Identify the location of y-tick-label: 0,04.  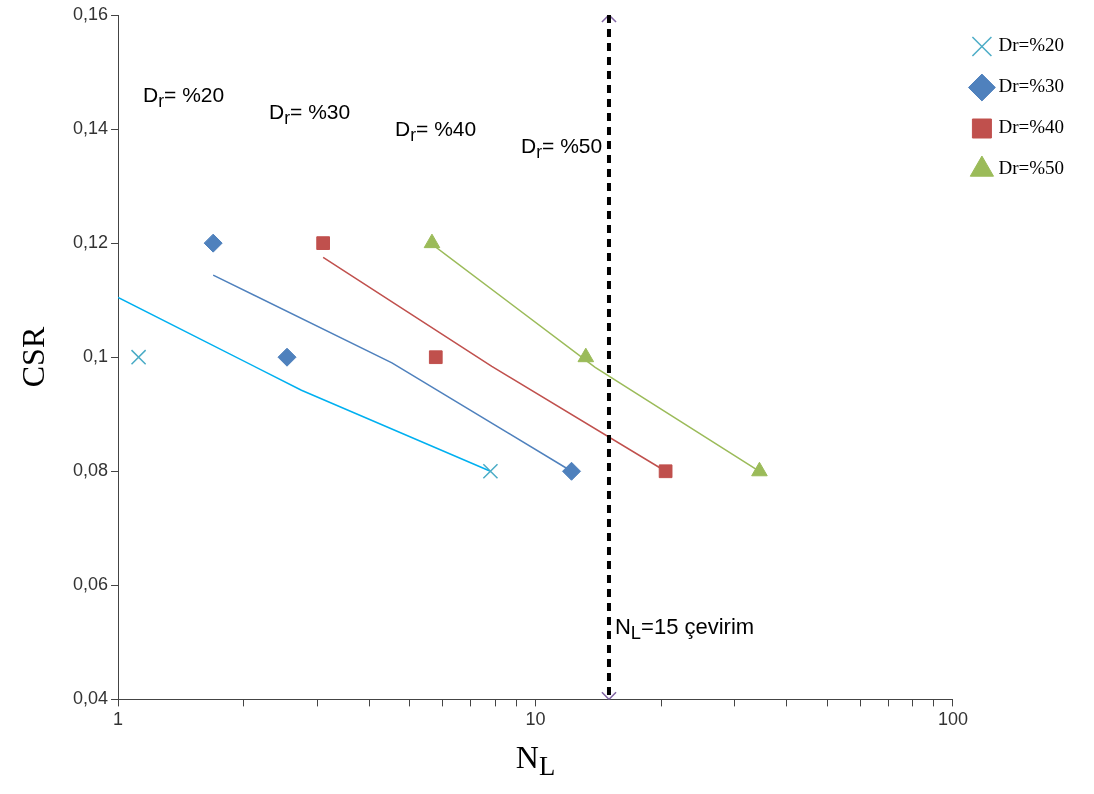
(90, 698).